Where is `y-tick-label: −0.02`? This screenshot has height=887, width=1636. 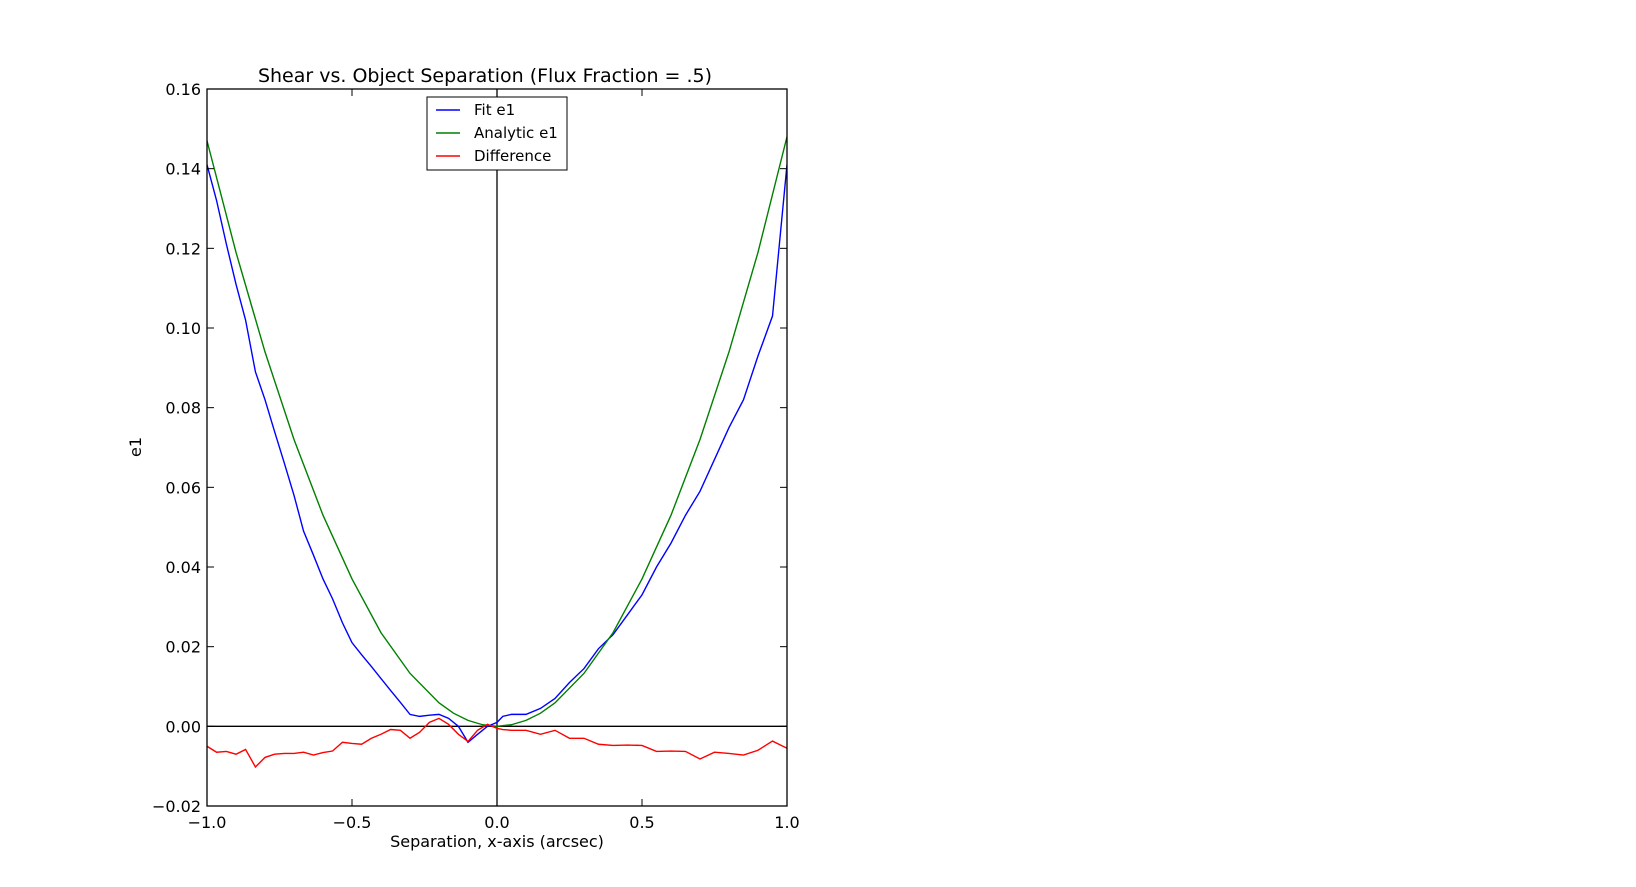
y-tick-label: −0.02 is located at coordinates (176, 806).